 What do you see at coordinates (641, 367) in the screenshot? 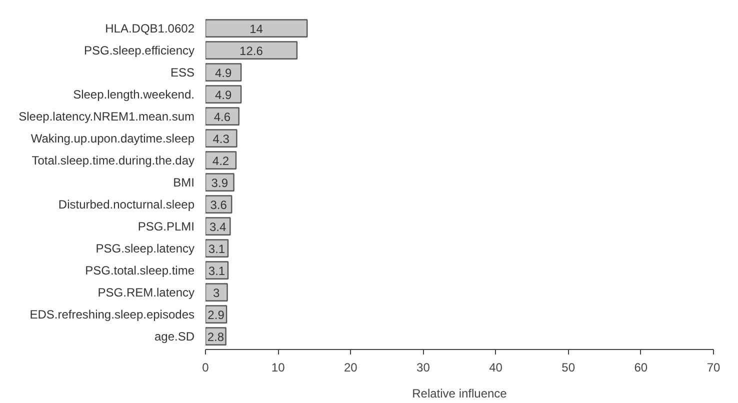
I see `x-tick-label: 60` at bounding box center [641, 367].